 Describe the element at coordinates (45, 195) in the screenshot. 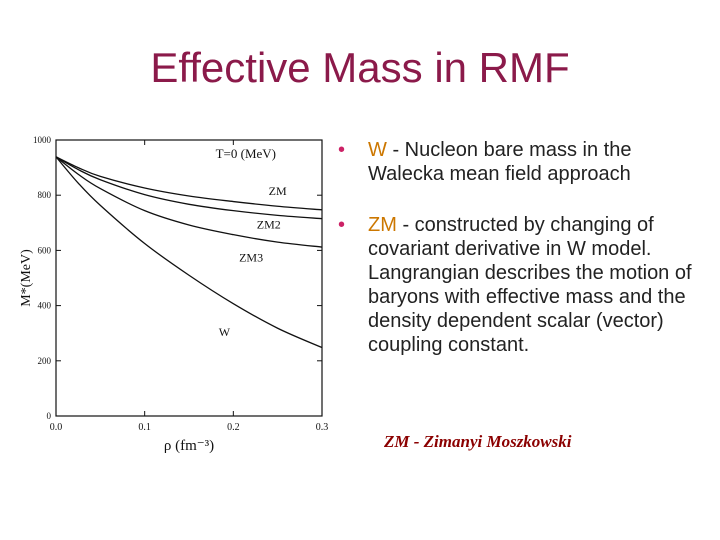

I see `y-tick-label: 800` at that location.